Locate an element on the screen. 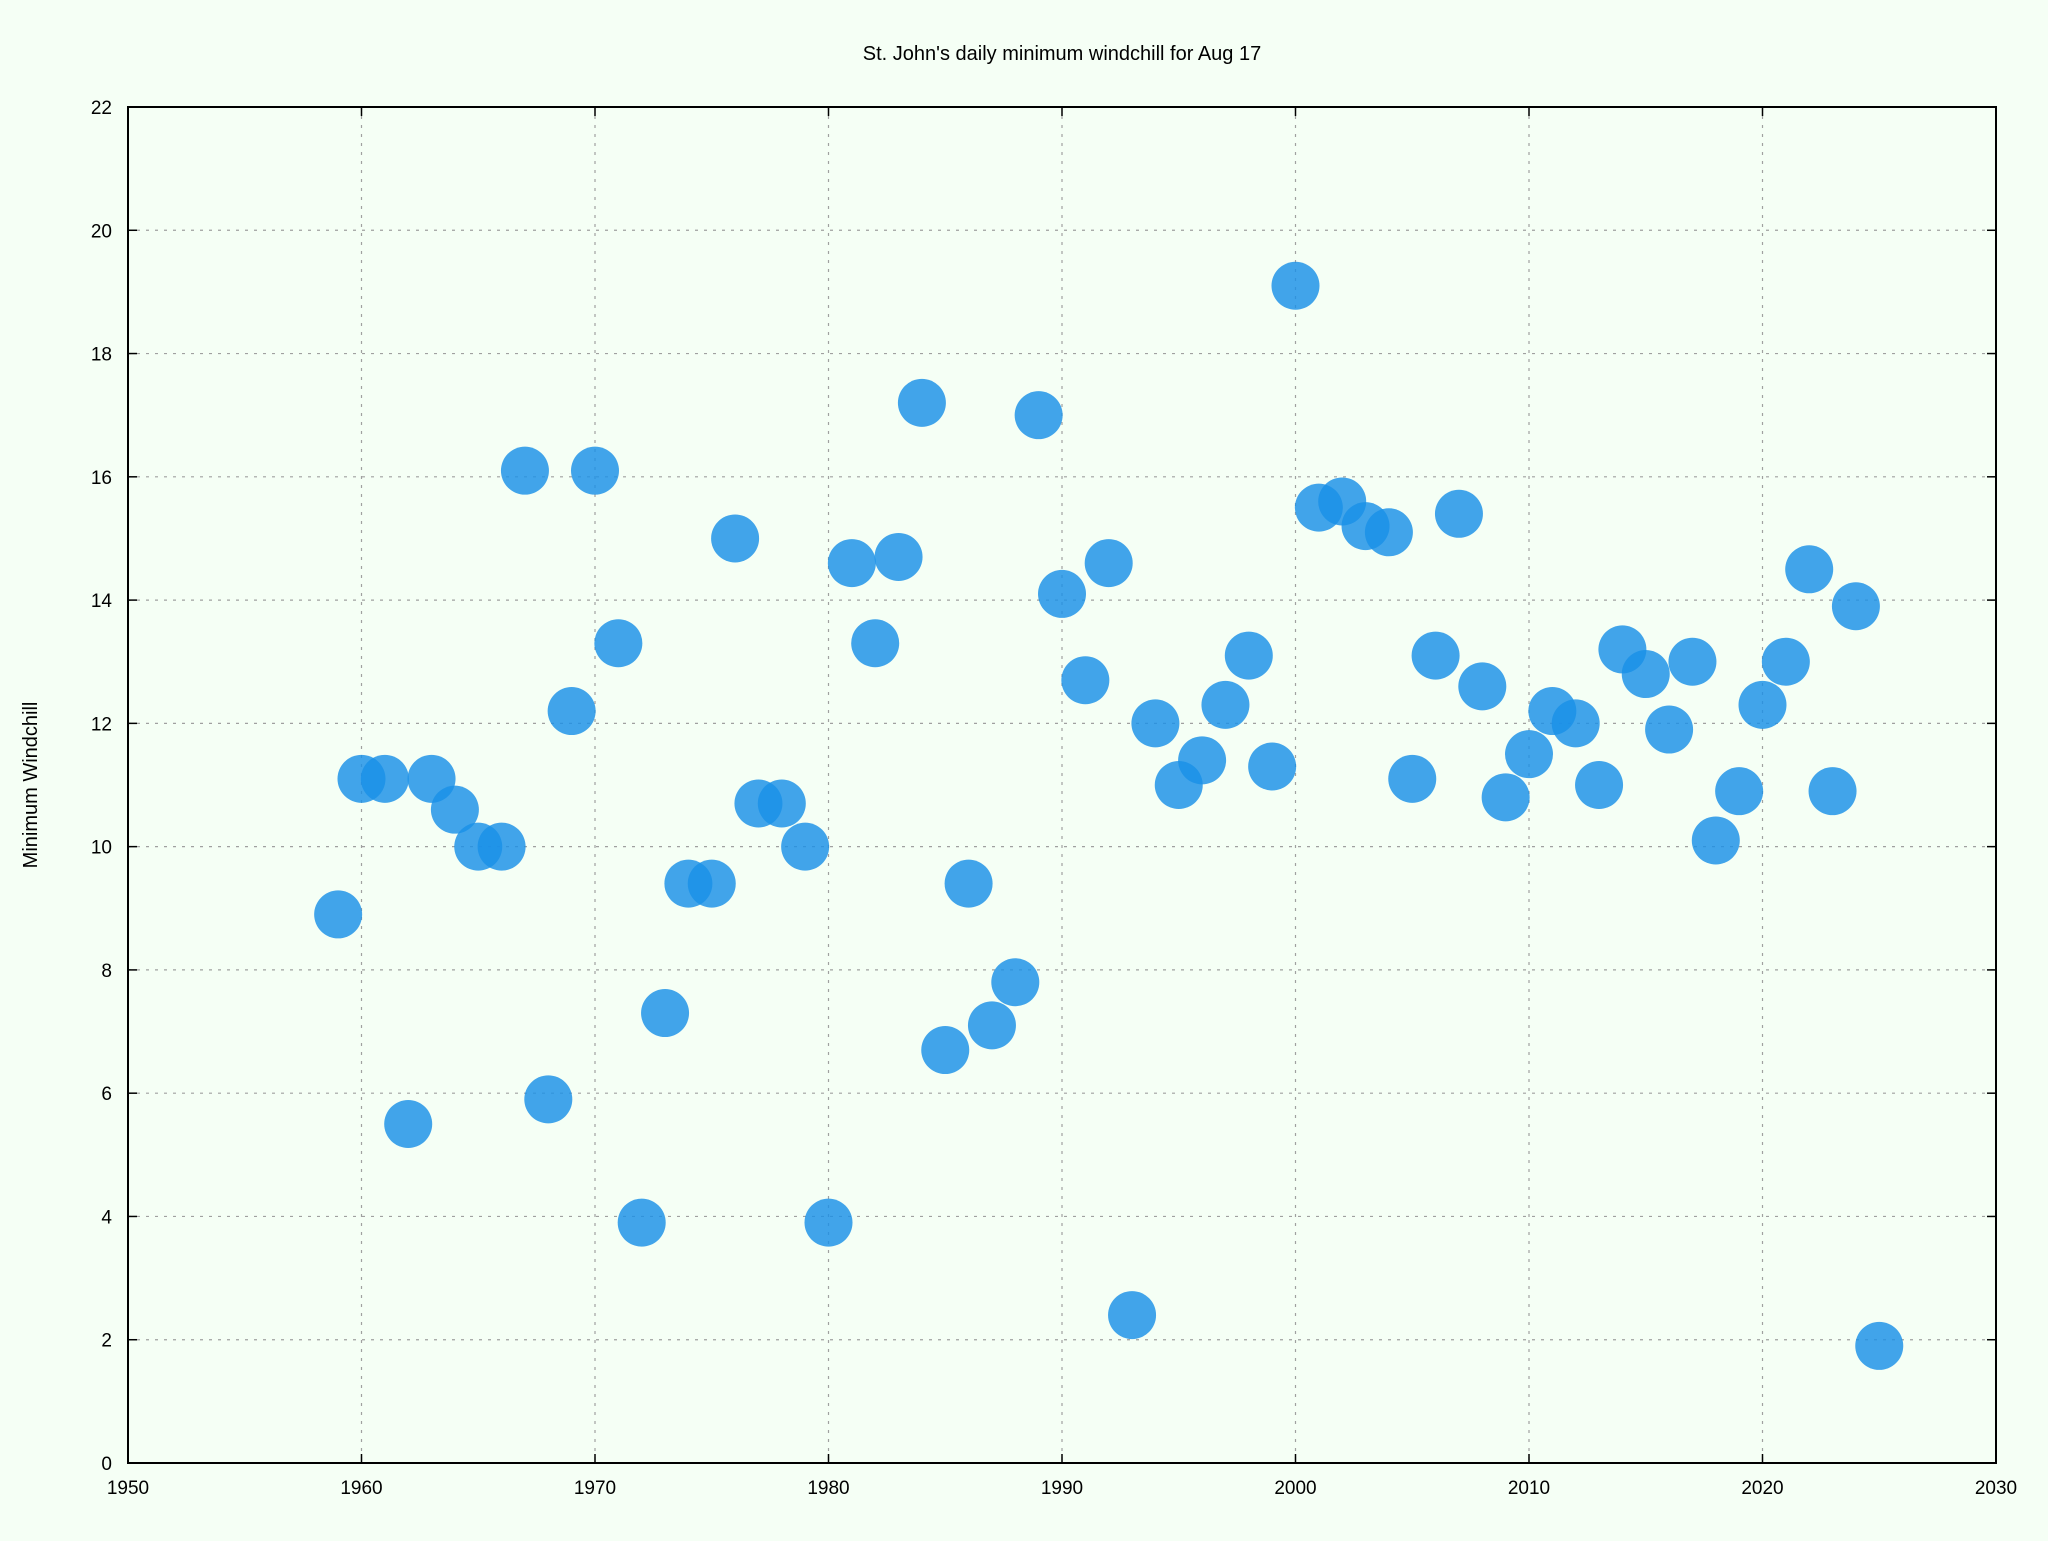  x-tick-label: 2030 is located at coordinates (1996, 1488).